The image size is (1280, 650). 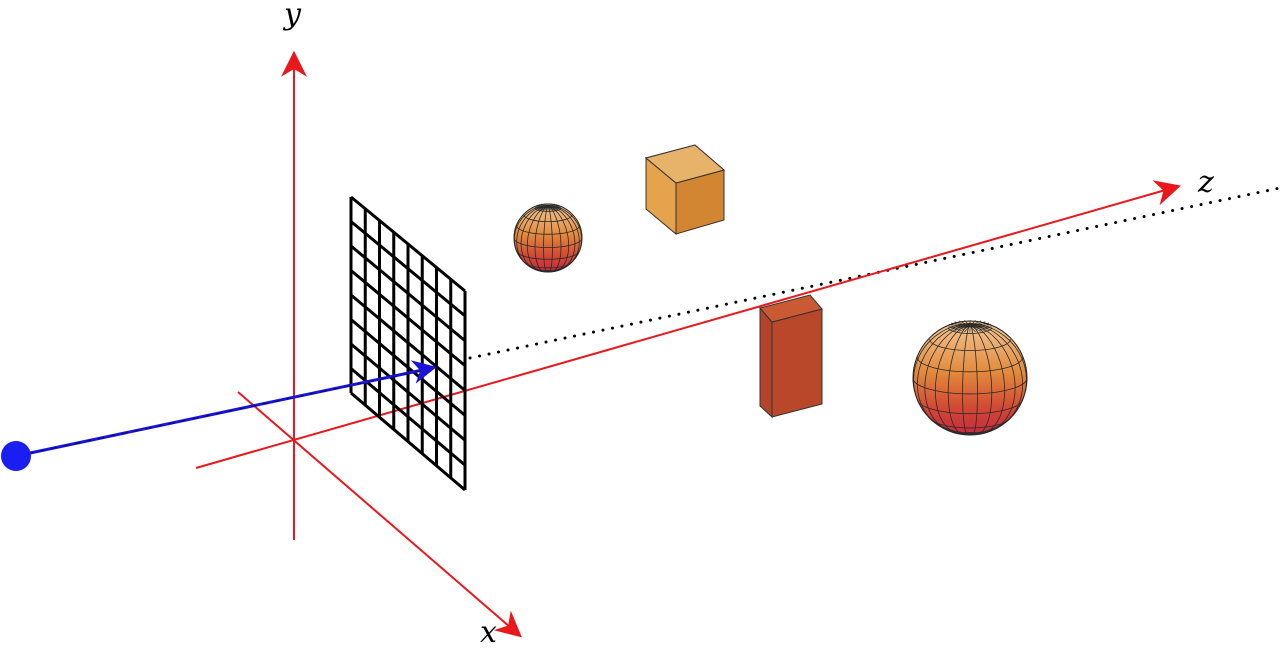 What do you see at coordinates (488, 632) in the screenshot?
I see `x-axis-label: x` at bounding box center [488, 632].